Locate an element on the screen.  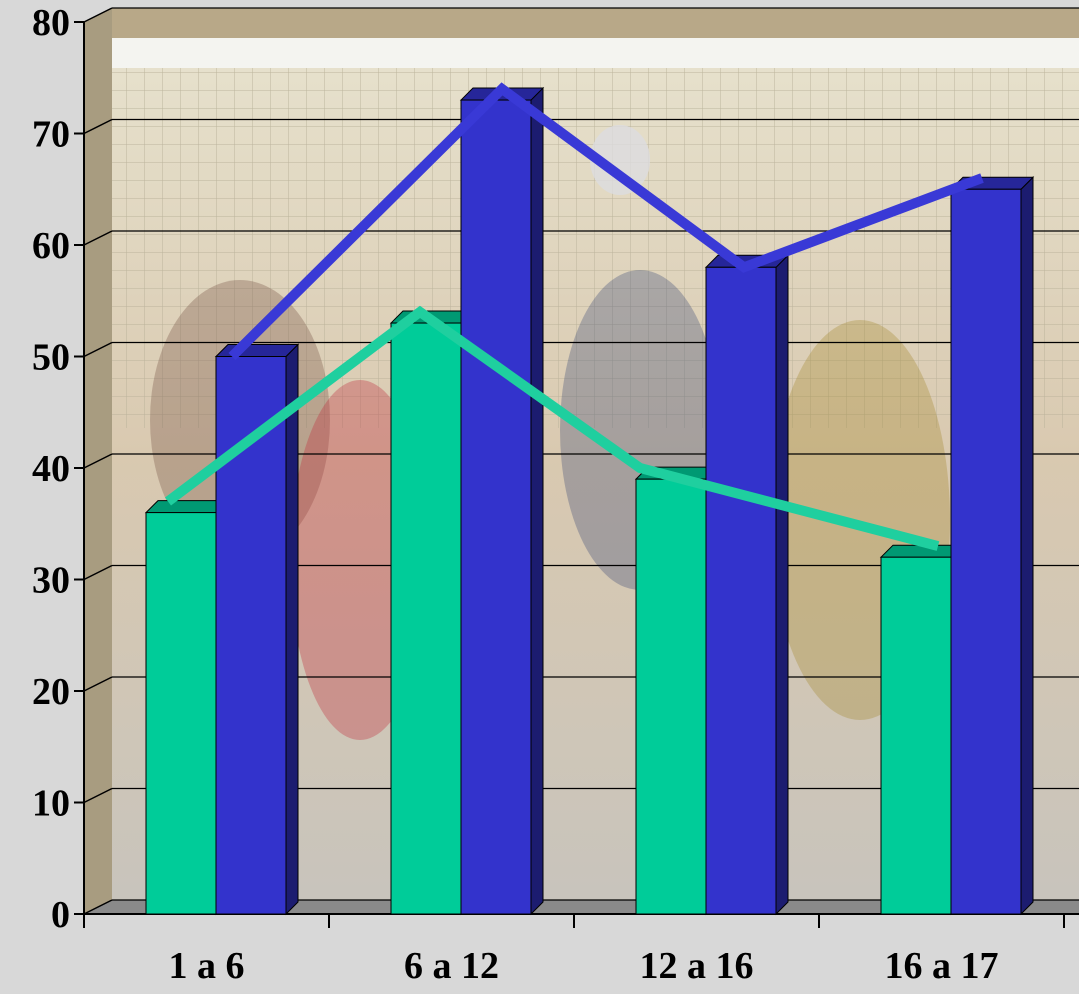
y-tick-label: 0 is located at coordinates (60, 915).